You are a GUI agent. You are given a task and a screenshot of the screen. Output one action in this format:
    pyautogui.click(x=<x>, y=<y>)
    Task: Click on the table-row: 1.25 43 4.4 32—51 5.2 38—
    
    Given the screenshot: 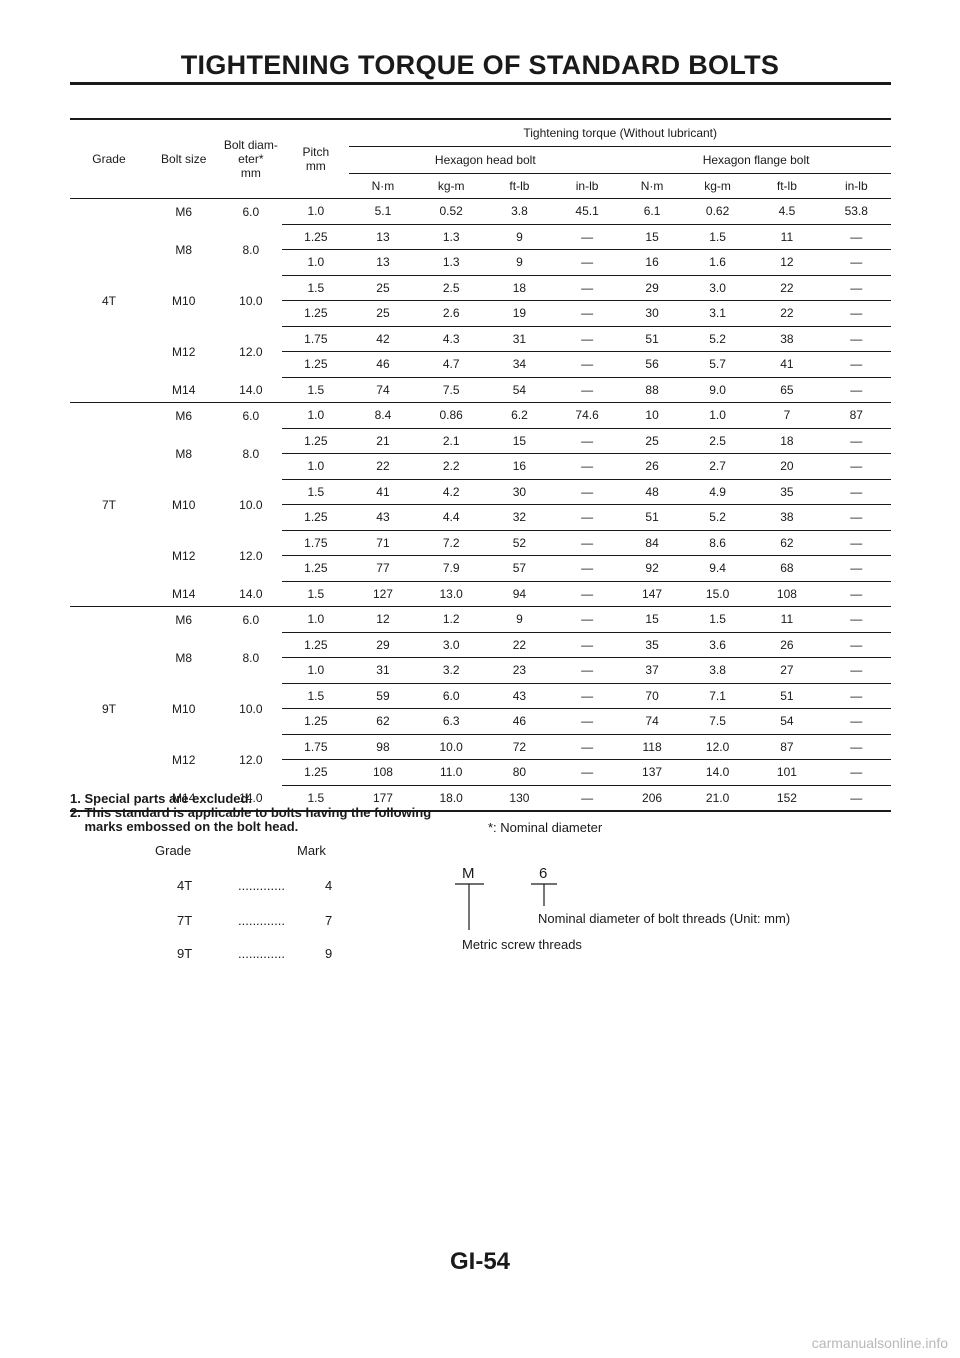 What is the action you would take?
    pyautogui.click(x=480, y=517)
    